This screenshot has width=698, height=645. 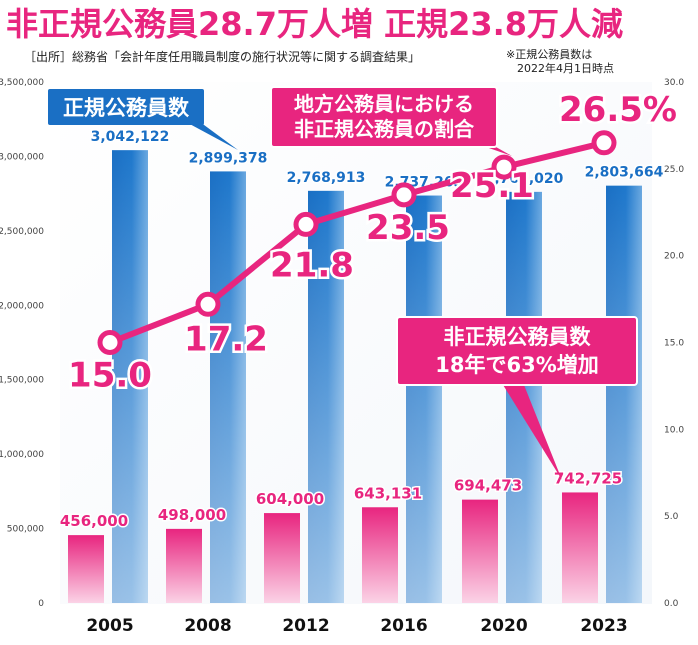 I want to click on y-left-tick-label: 0, so click(x=41, y=604).